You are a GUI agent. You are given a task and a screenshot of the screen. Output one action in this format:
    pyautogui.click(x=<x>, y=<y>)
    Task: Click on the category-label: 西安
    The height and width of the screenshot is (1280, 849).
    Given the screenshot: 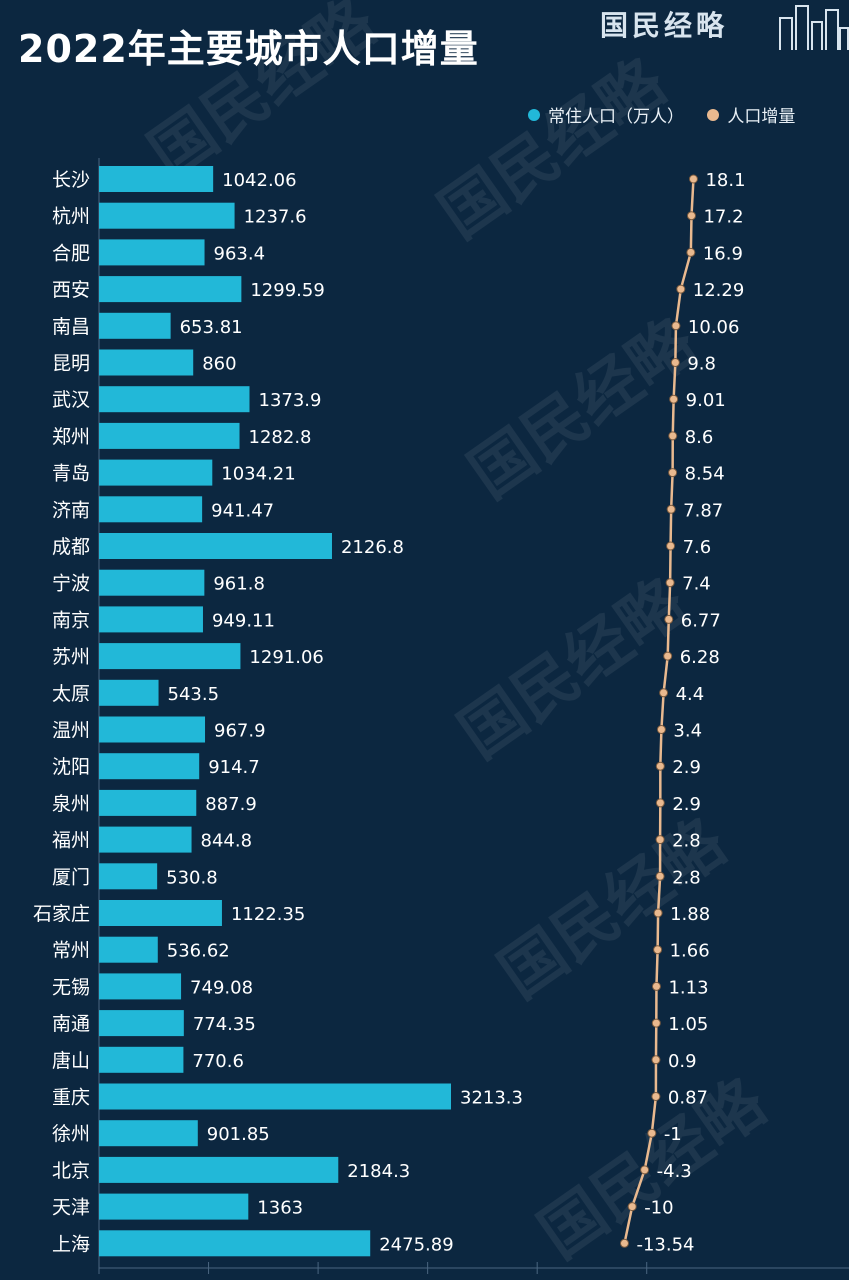 What is the action you would take?
    pyautogui.click(x=71, y=290)
    